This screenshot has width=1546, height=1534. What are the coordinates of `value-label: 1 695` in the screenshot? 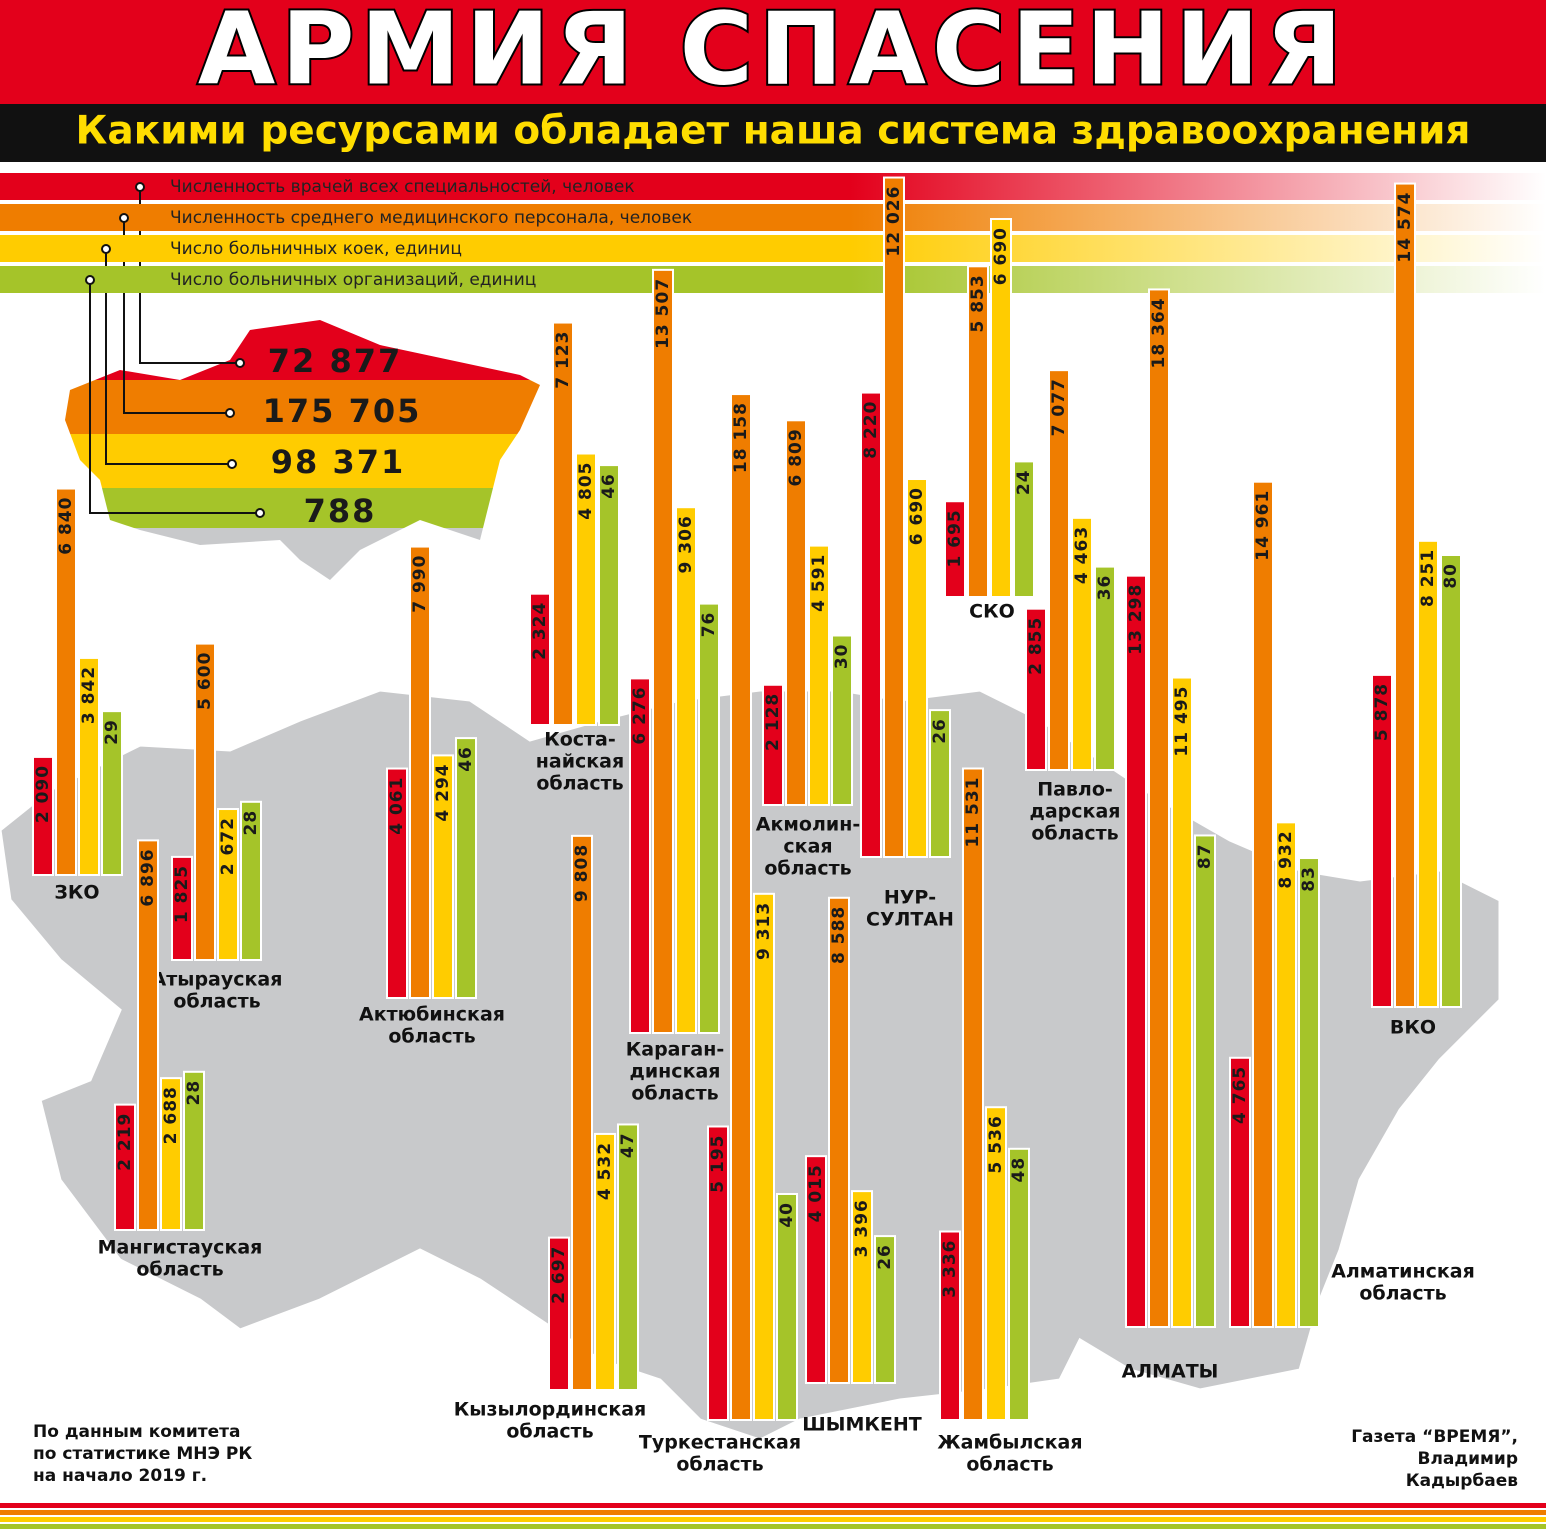 It's located at (955, 538).